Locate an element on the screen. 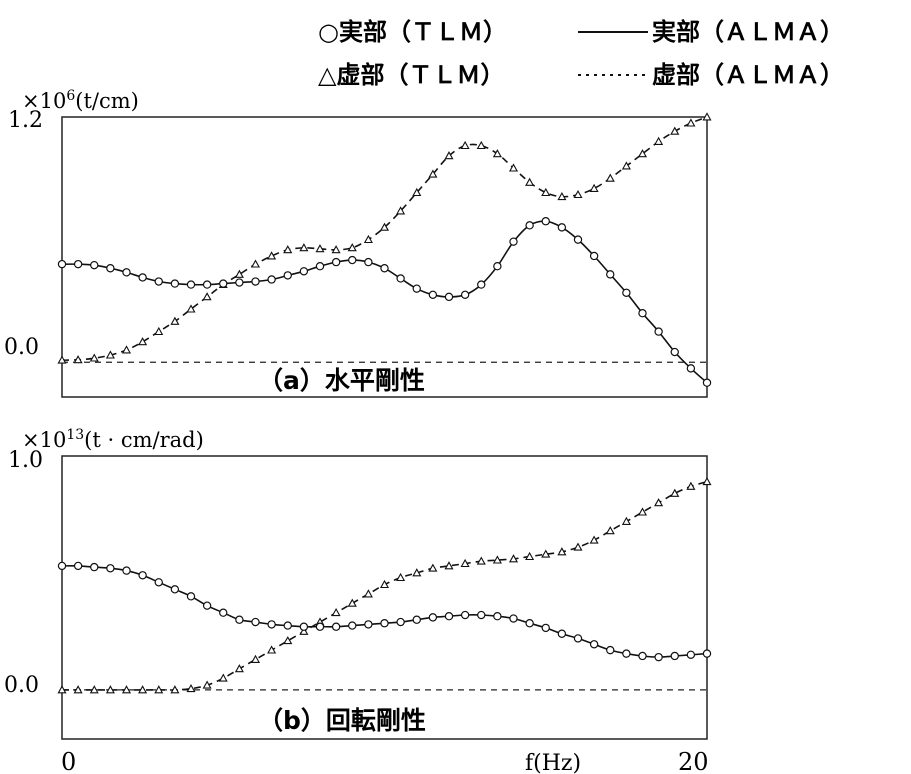  panel-a-y-unit: ×106(t/cm) is located at coordinates (80, 100).